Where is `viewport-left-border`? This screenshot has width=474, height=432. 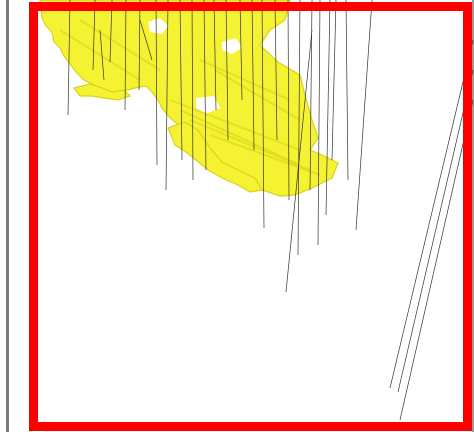 viewport-left-border is located at coordinates (7, 216).